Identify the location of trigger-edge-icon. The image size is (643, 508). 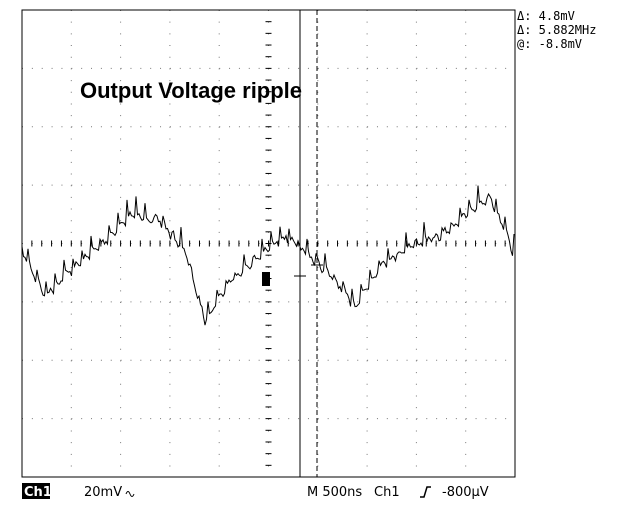
(425, 492).